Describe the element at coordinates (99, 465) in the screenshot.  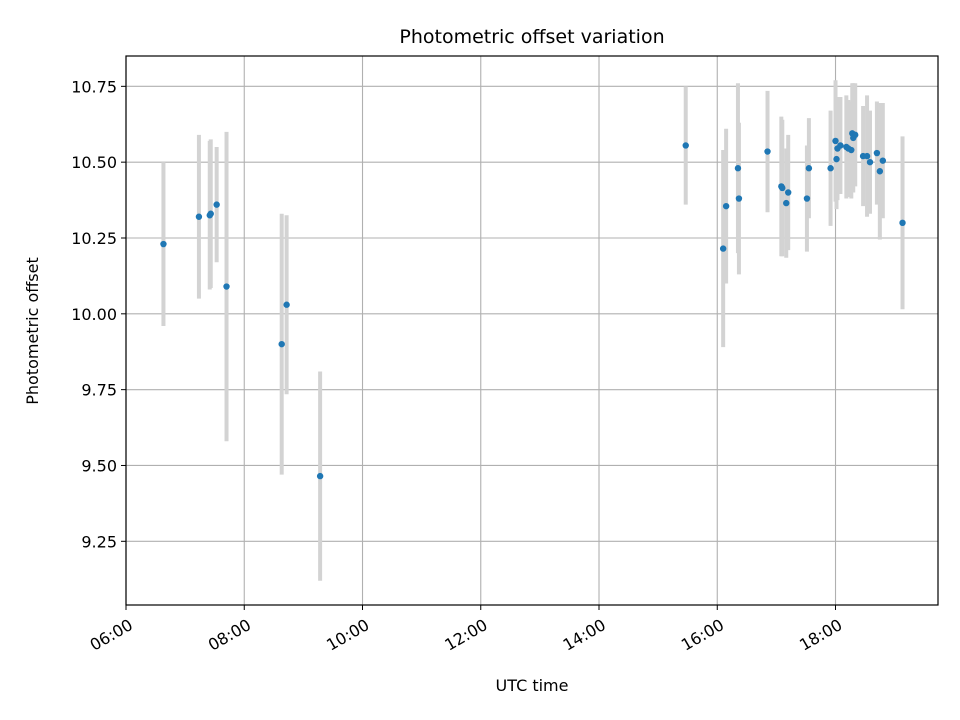
I see `y-tick-label: 9.50` at that location.